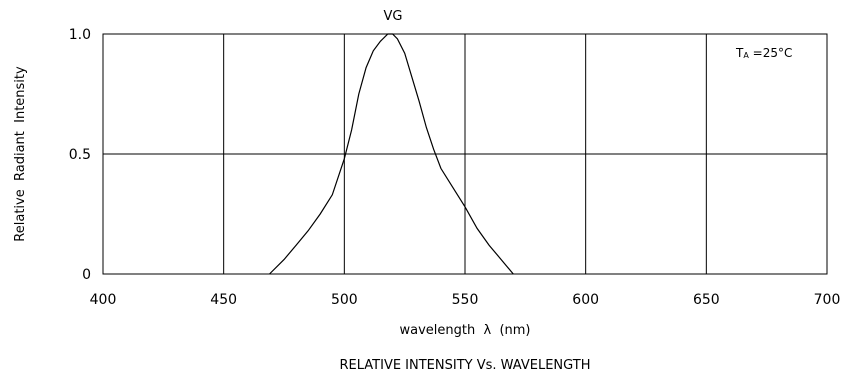  What do you see at coordinates (393, 16) in the screenshot?
I see `curve-label: VG` at bounding box center [393, 16].